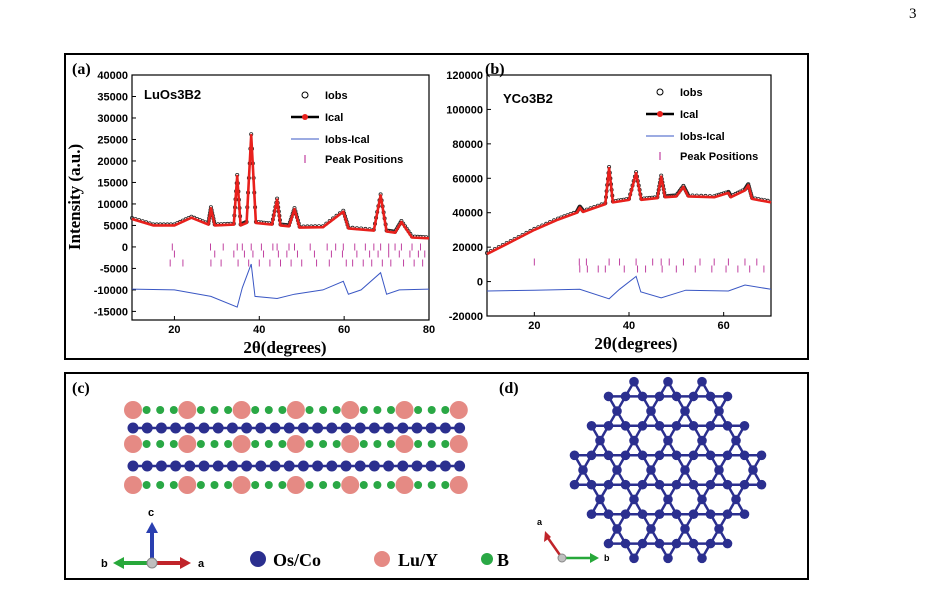  Describe the element at coordinates (347, 140) in the screenshot. I see `legend-label: Iobs-Ical` at that location.